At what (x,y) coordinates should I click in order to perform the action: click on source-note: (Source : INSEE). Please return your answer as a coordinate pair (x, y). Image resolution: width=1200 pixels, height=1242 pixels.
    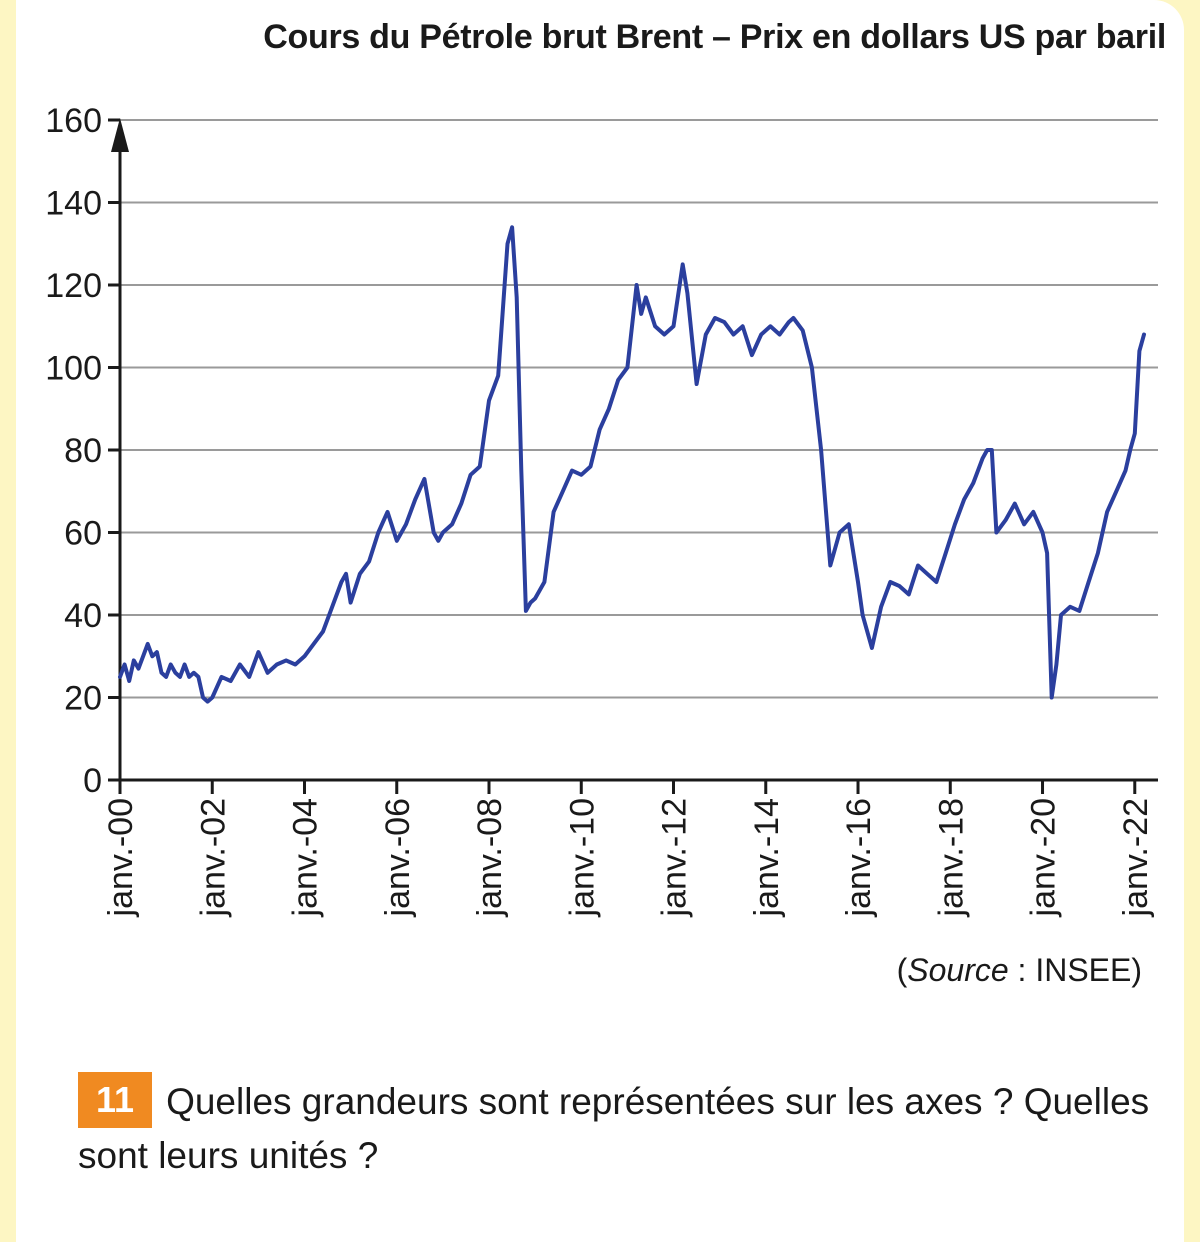
    Looking at the image, I should click on (1019, 970).